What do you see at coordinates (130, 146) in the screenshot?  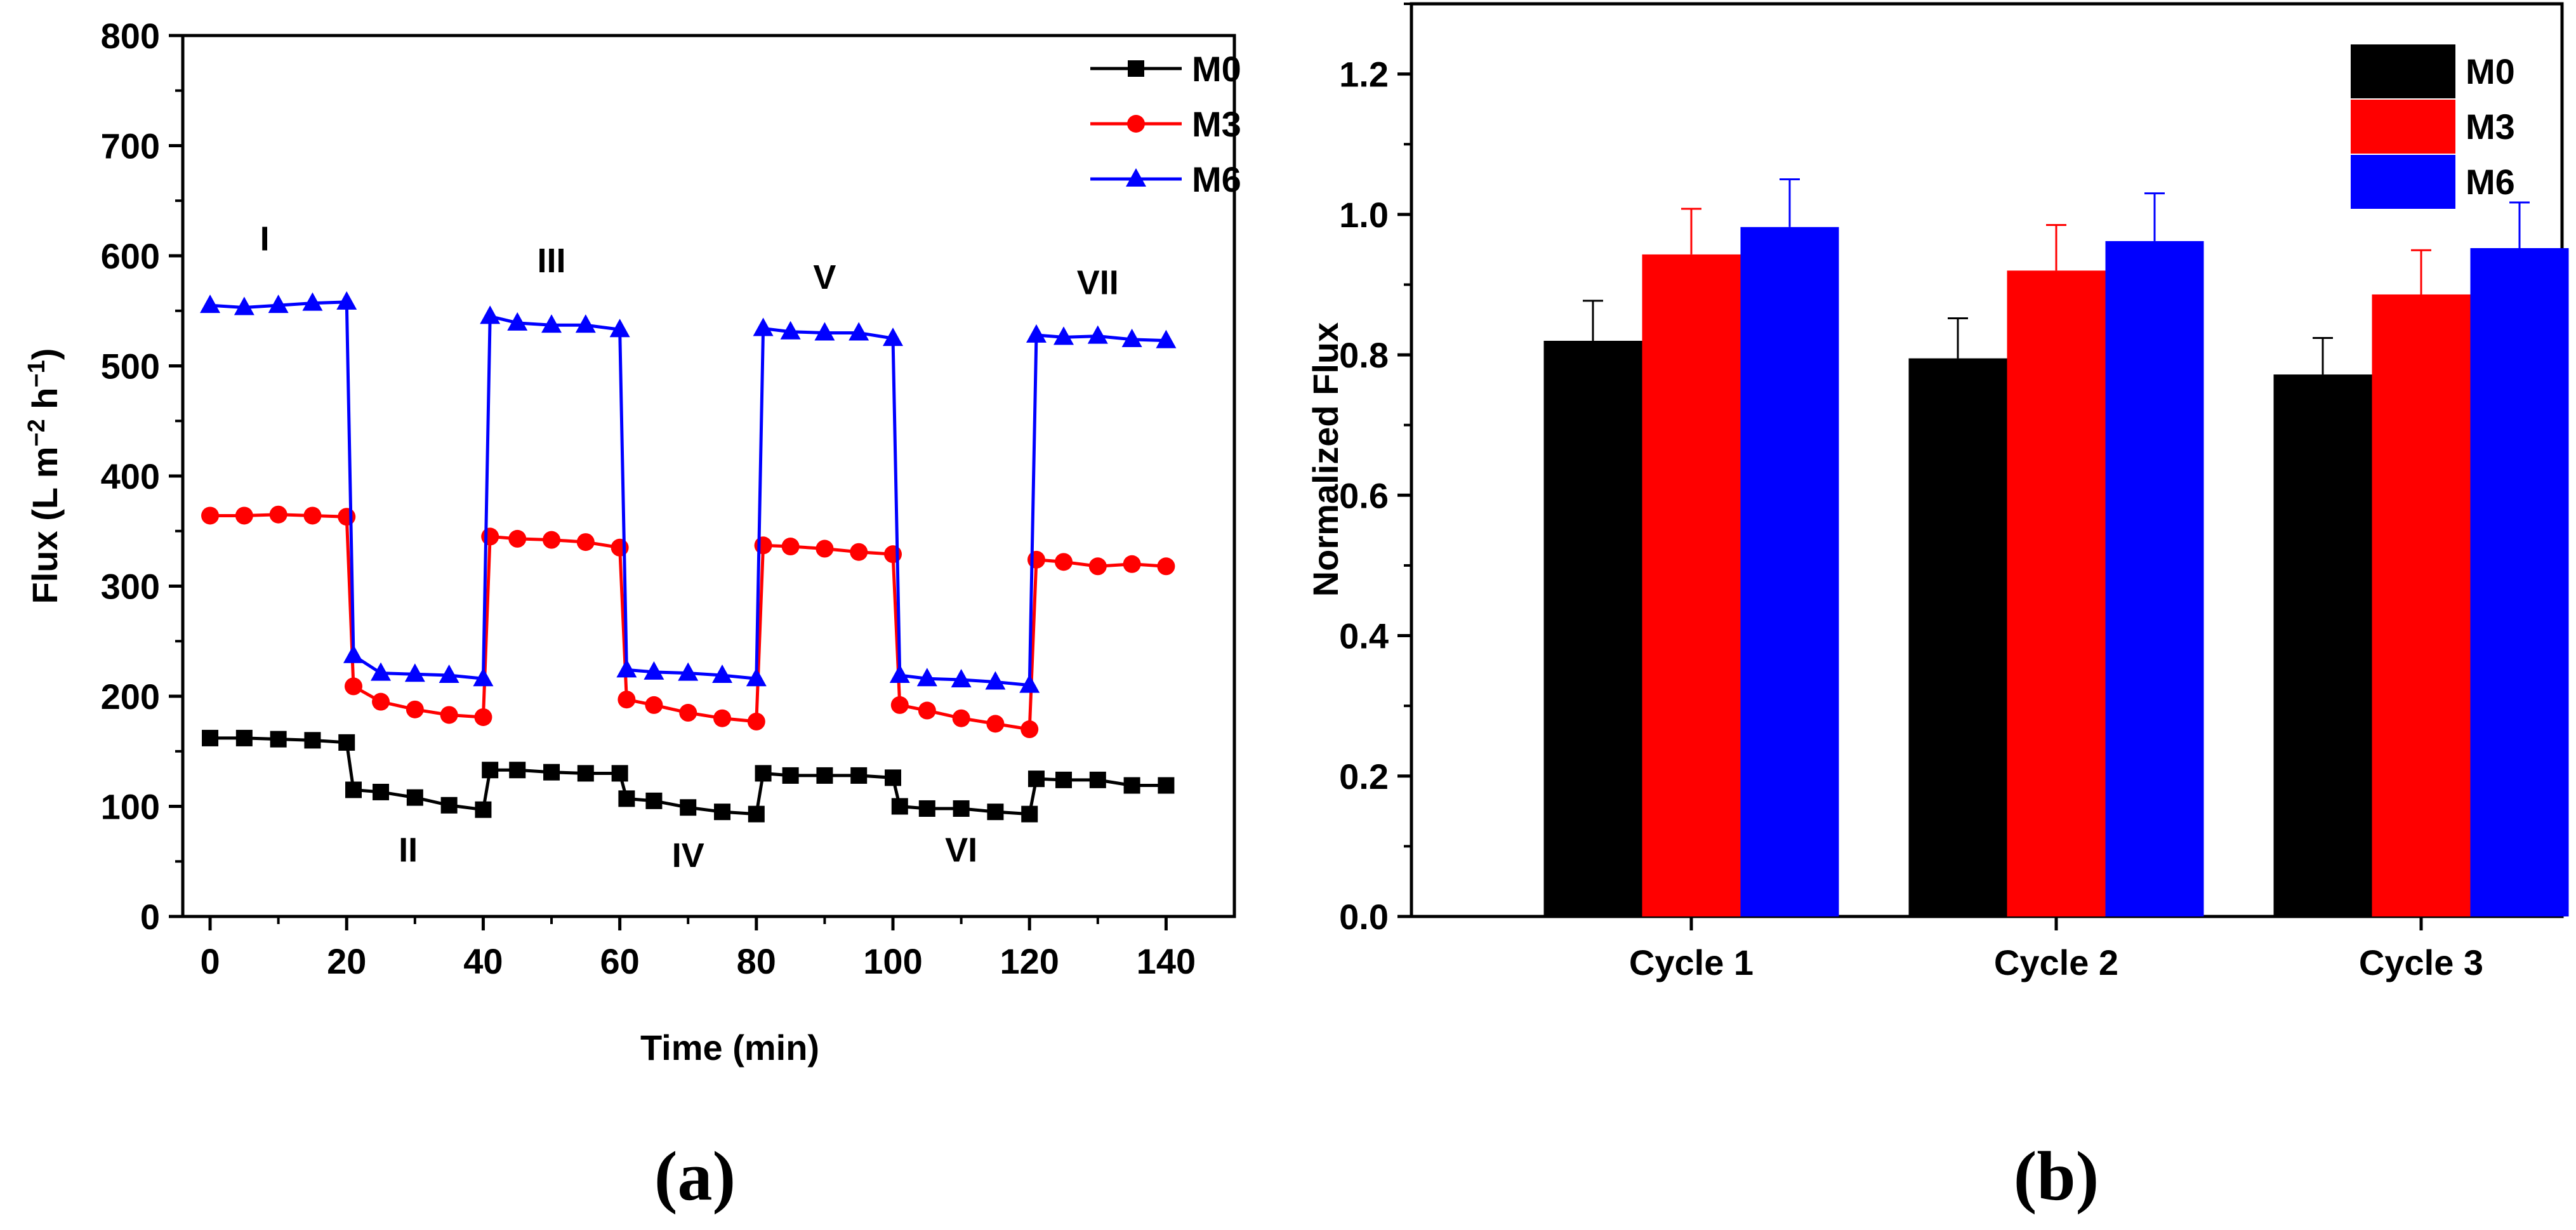 I see `panel-a-y-tick-label: 700` at bounding box center [130, 146].